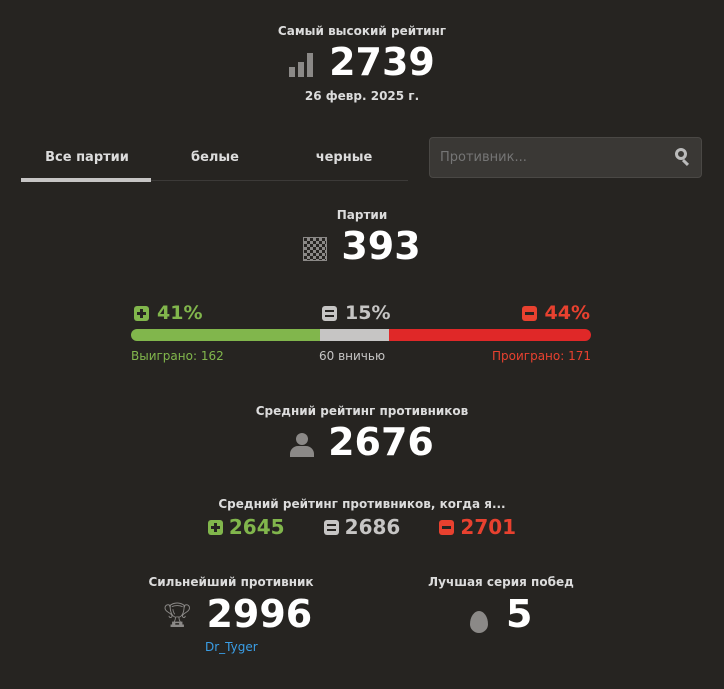 The height and width of the screenshot is (689, 724). Describe the element at coordinates (362, 215) in the screenshot. I see `games-label: Партии` at that location.